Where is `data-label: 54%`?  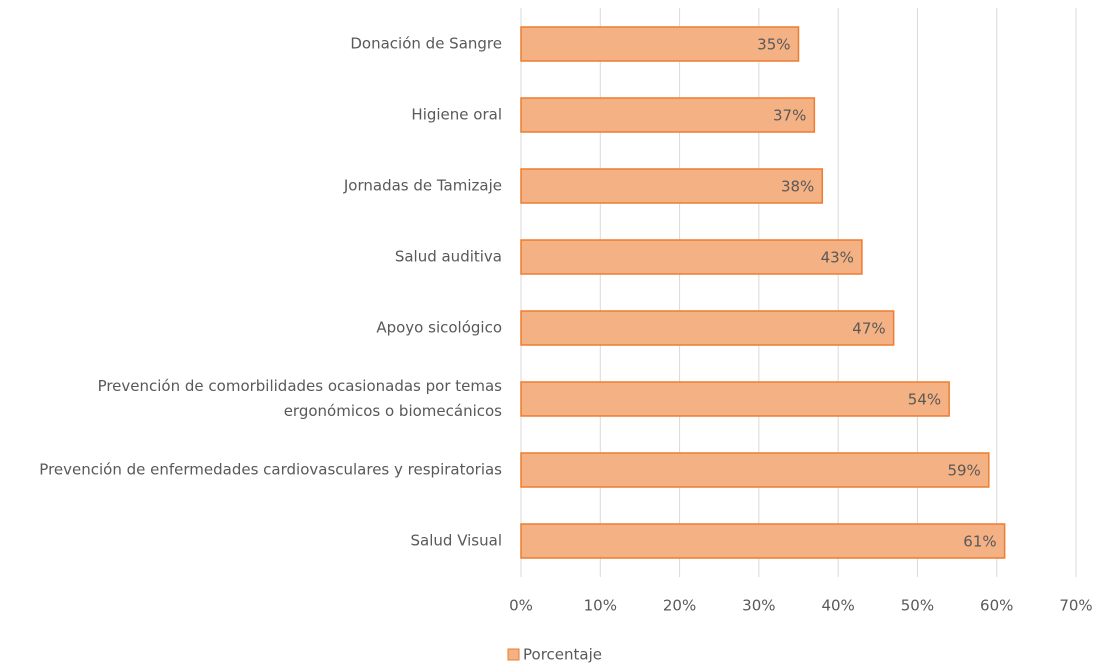 data-label: 54% is located at coordinates (924, 400).